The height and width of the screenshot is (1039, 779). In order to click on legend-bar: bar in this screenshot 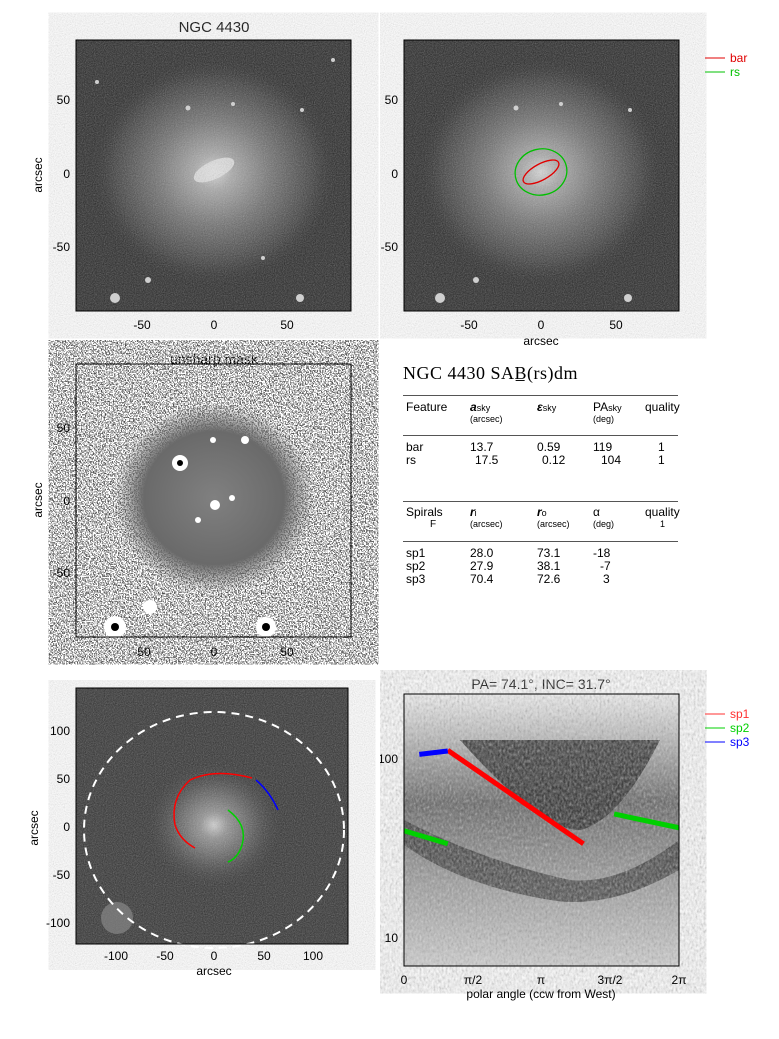, I will do `click(738, 58)`.